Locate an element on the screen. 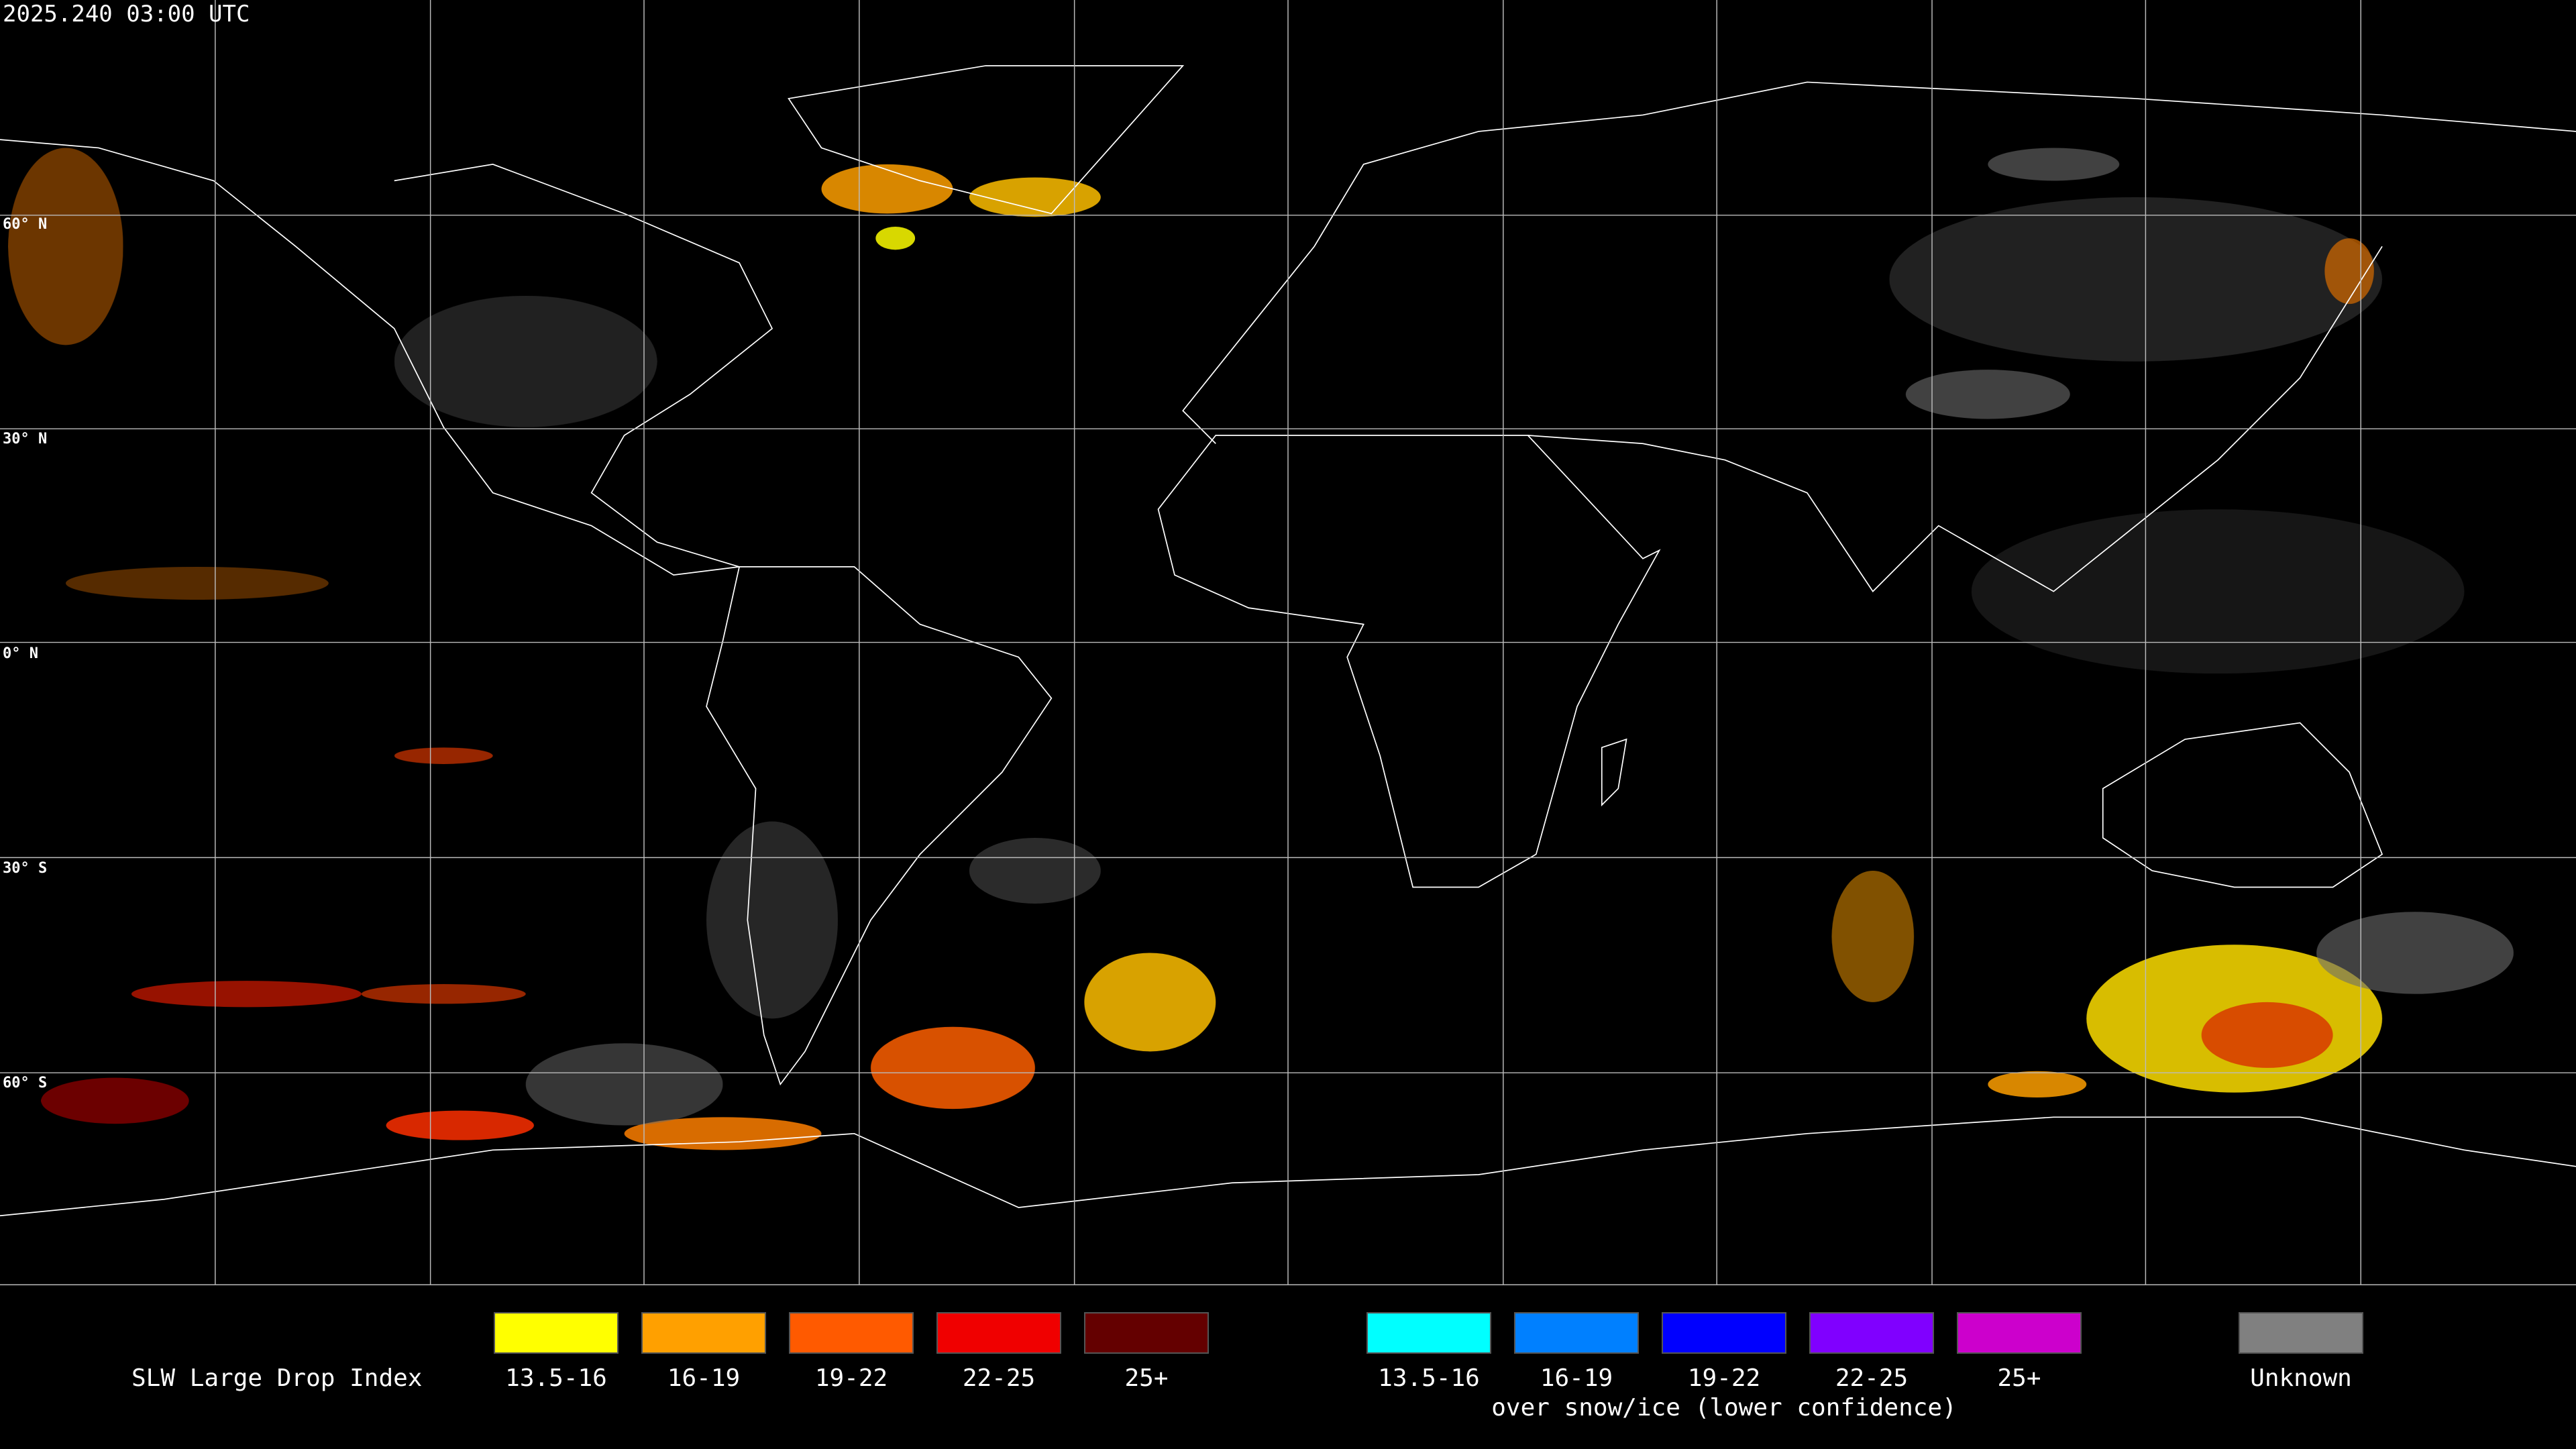 The image size is (2576, 1449). latitude-label: 60° N is located at coordinates (25, 224).